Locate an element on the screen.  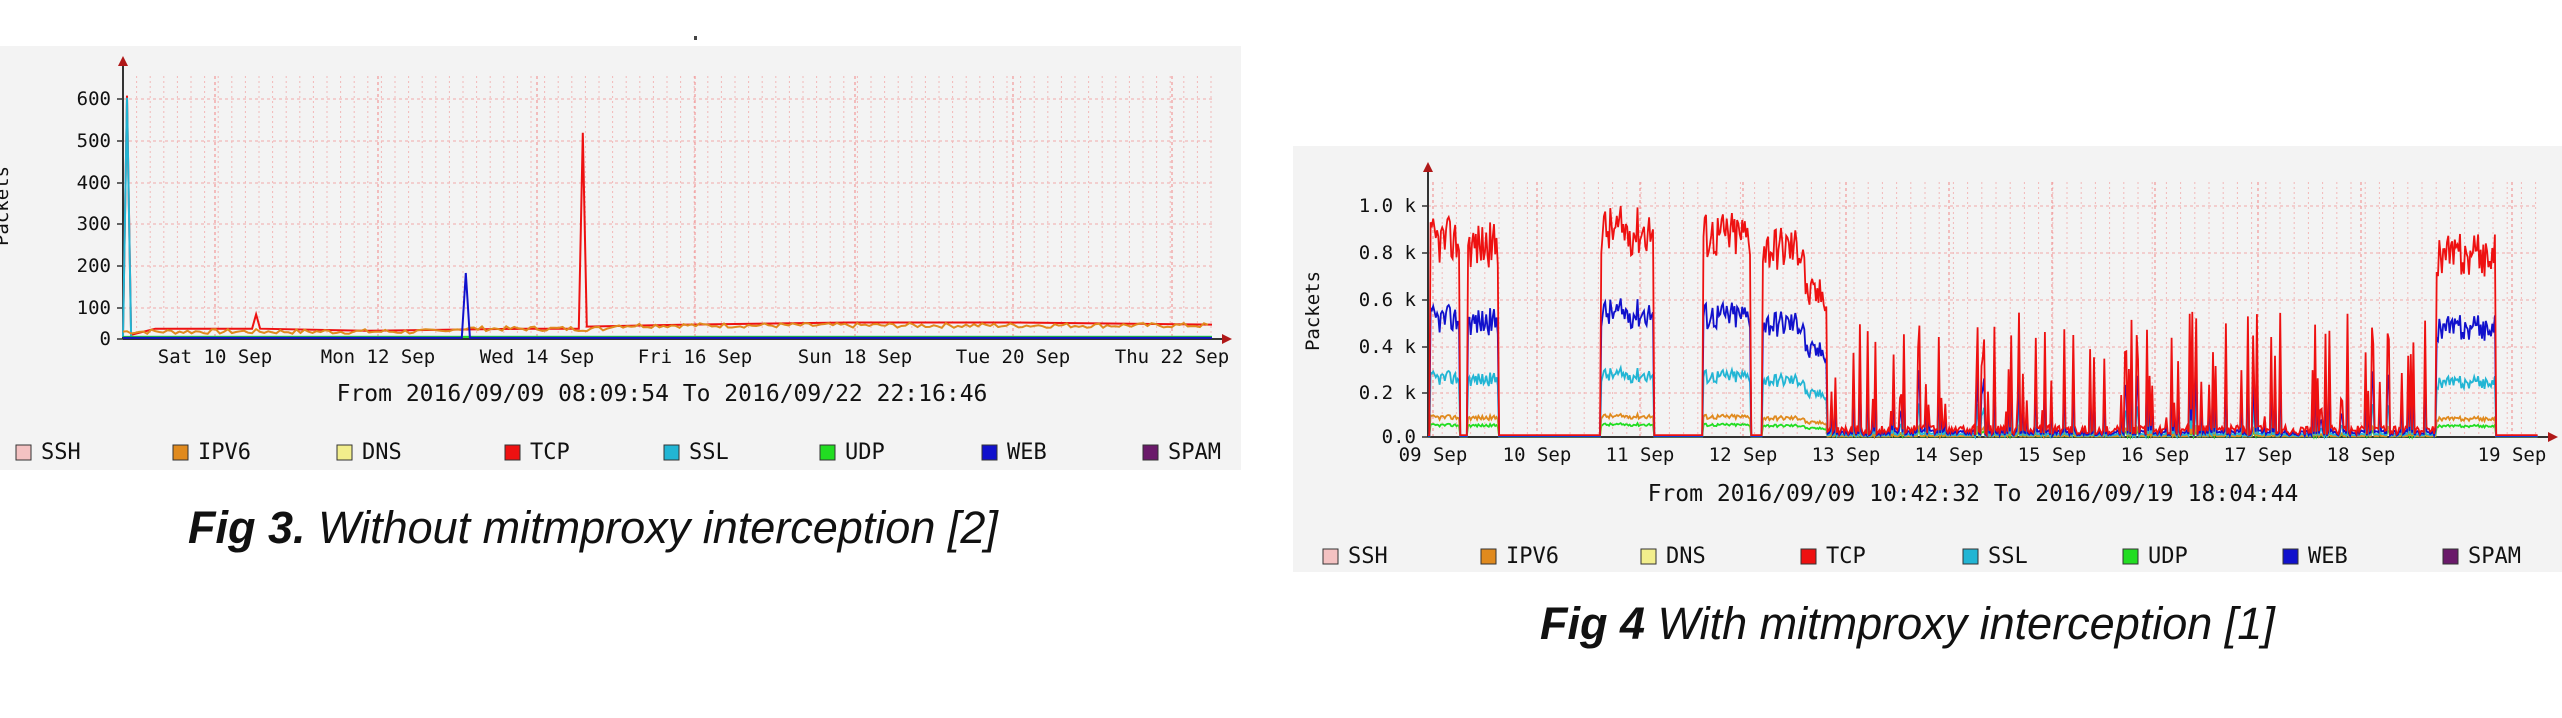
y-tick-label: 500 is located at coordinates (94, 141).